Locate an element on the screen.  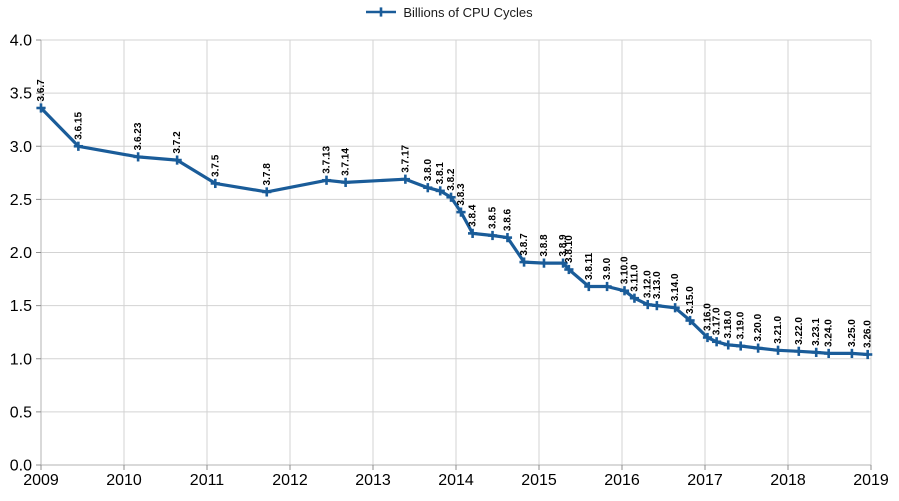
legend: Billions of CPU Cycles is located at coordinates (449, 12).